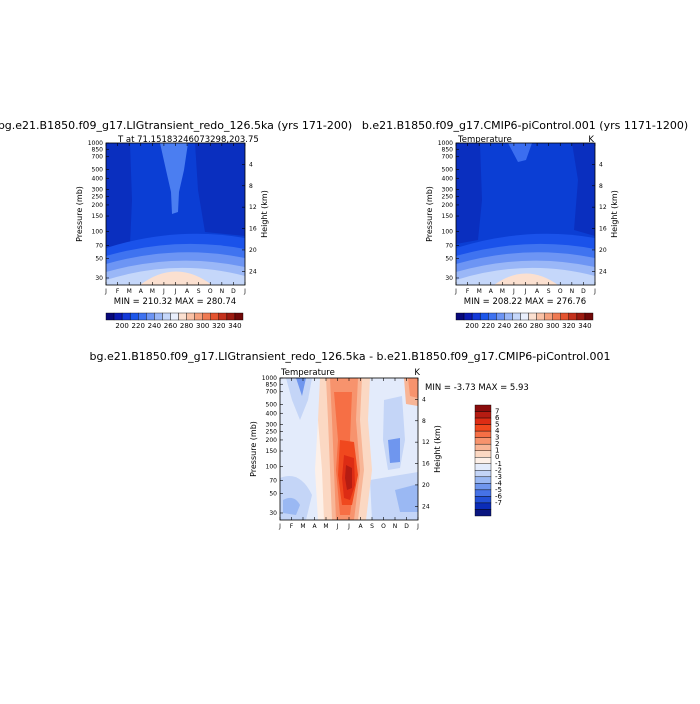  What do you see at coordinates (272, 392) in the screenshot?
I see `pressure-tick-label: 700` at bounding box center [272, 392].